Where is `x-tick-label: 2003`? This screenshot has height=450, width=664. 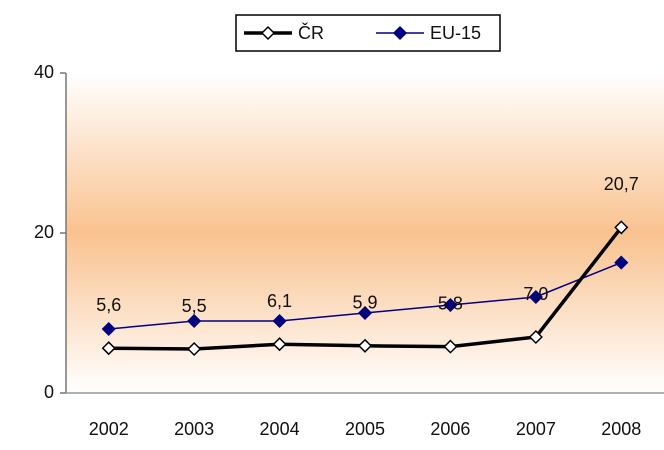 x-tick-label: 2003 is located at coordinates (194, 429).